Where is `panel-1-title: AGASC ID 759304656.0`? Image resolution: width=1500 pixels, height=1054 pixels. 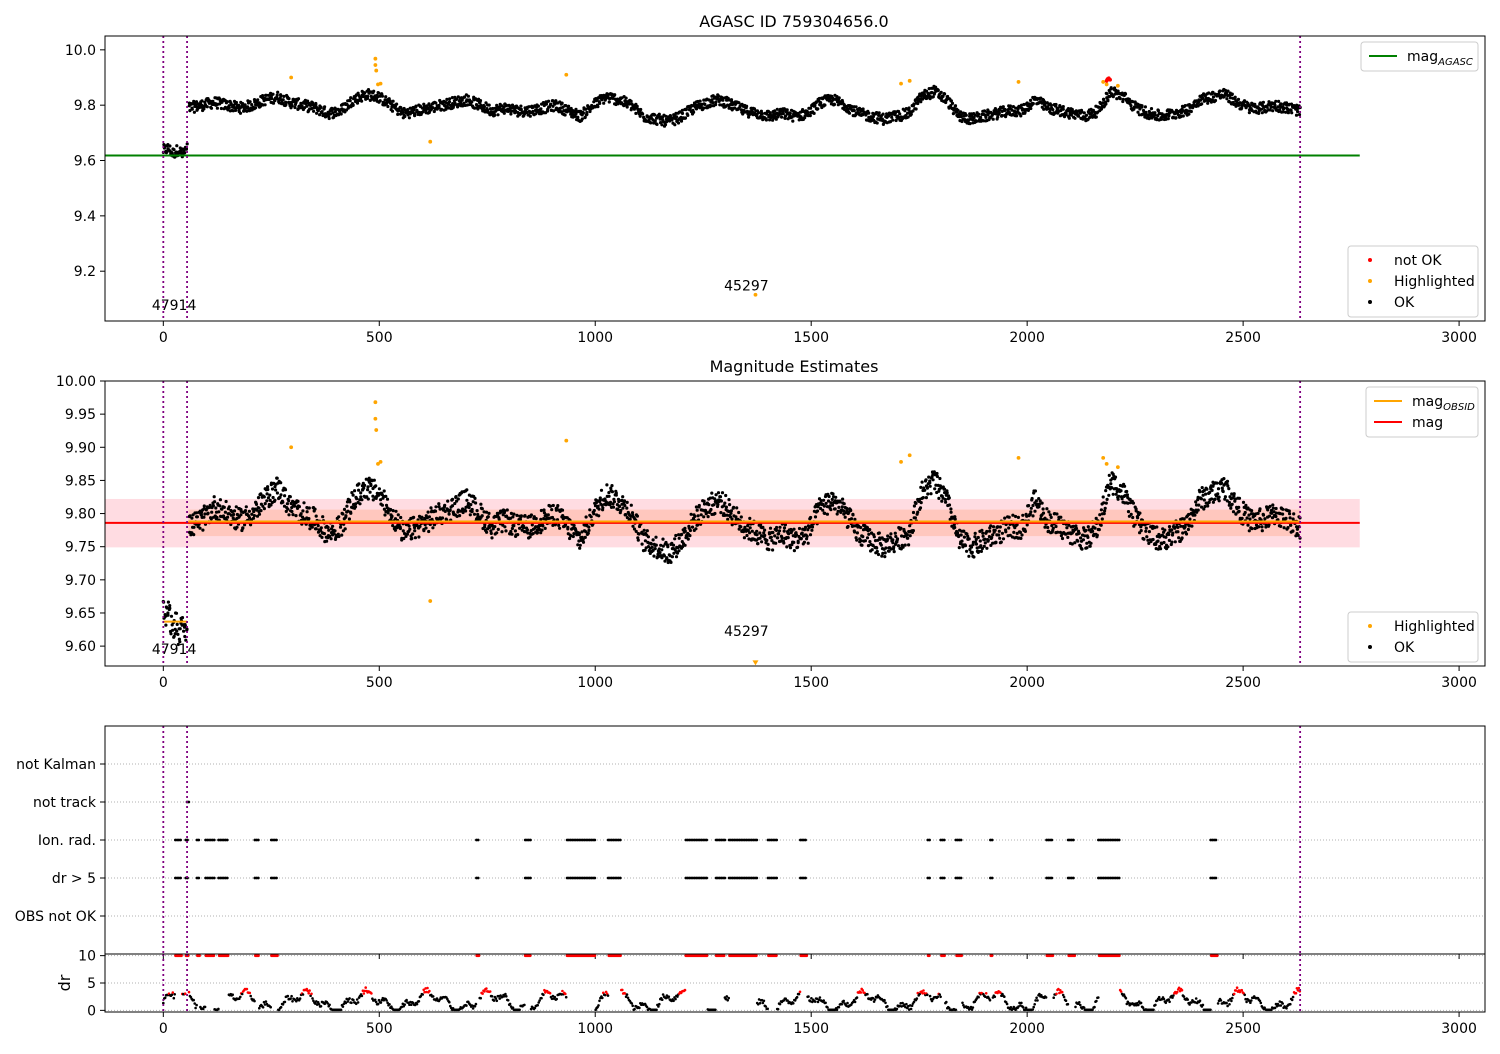
panel-1-title: AGASC ID 759304656.0 is located at coordinates (793, 21).